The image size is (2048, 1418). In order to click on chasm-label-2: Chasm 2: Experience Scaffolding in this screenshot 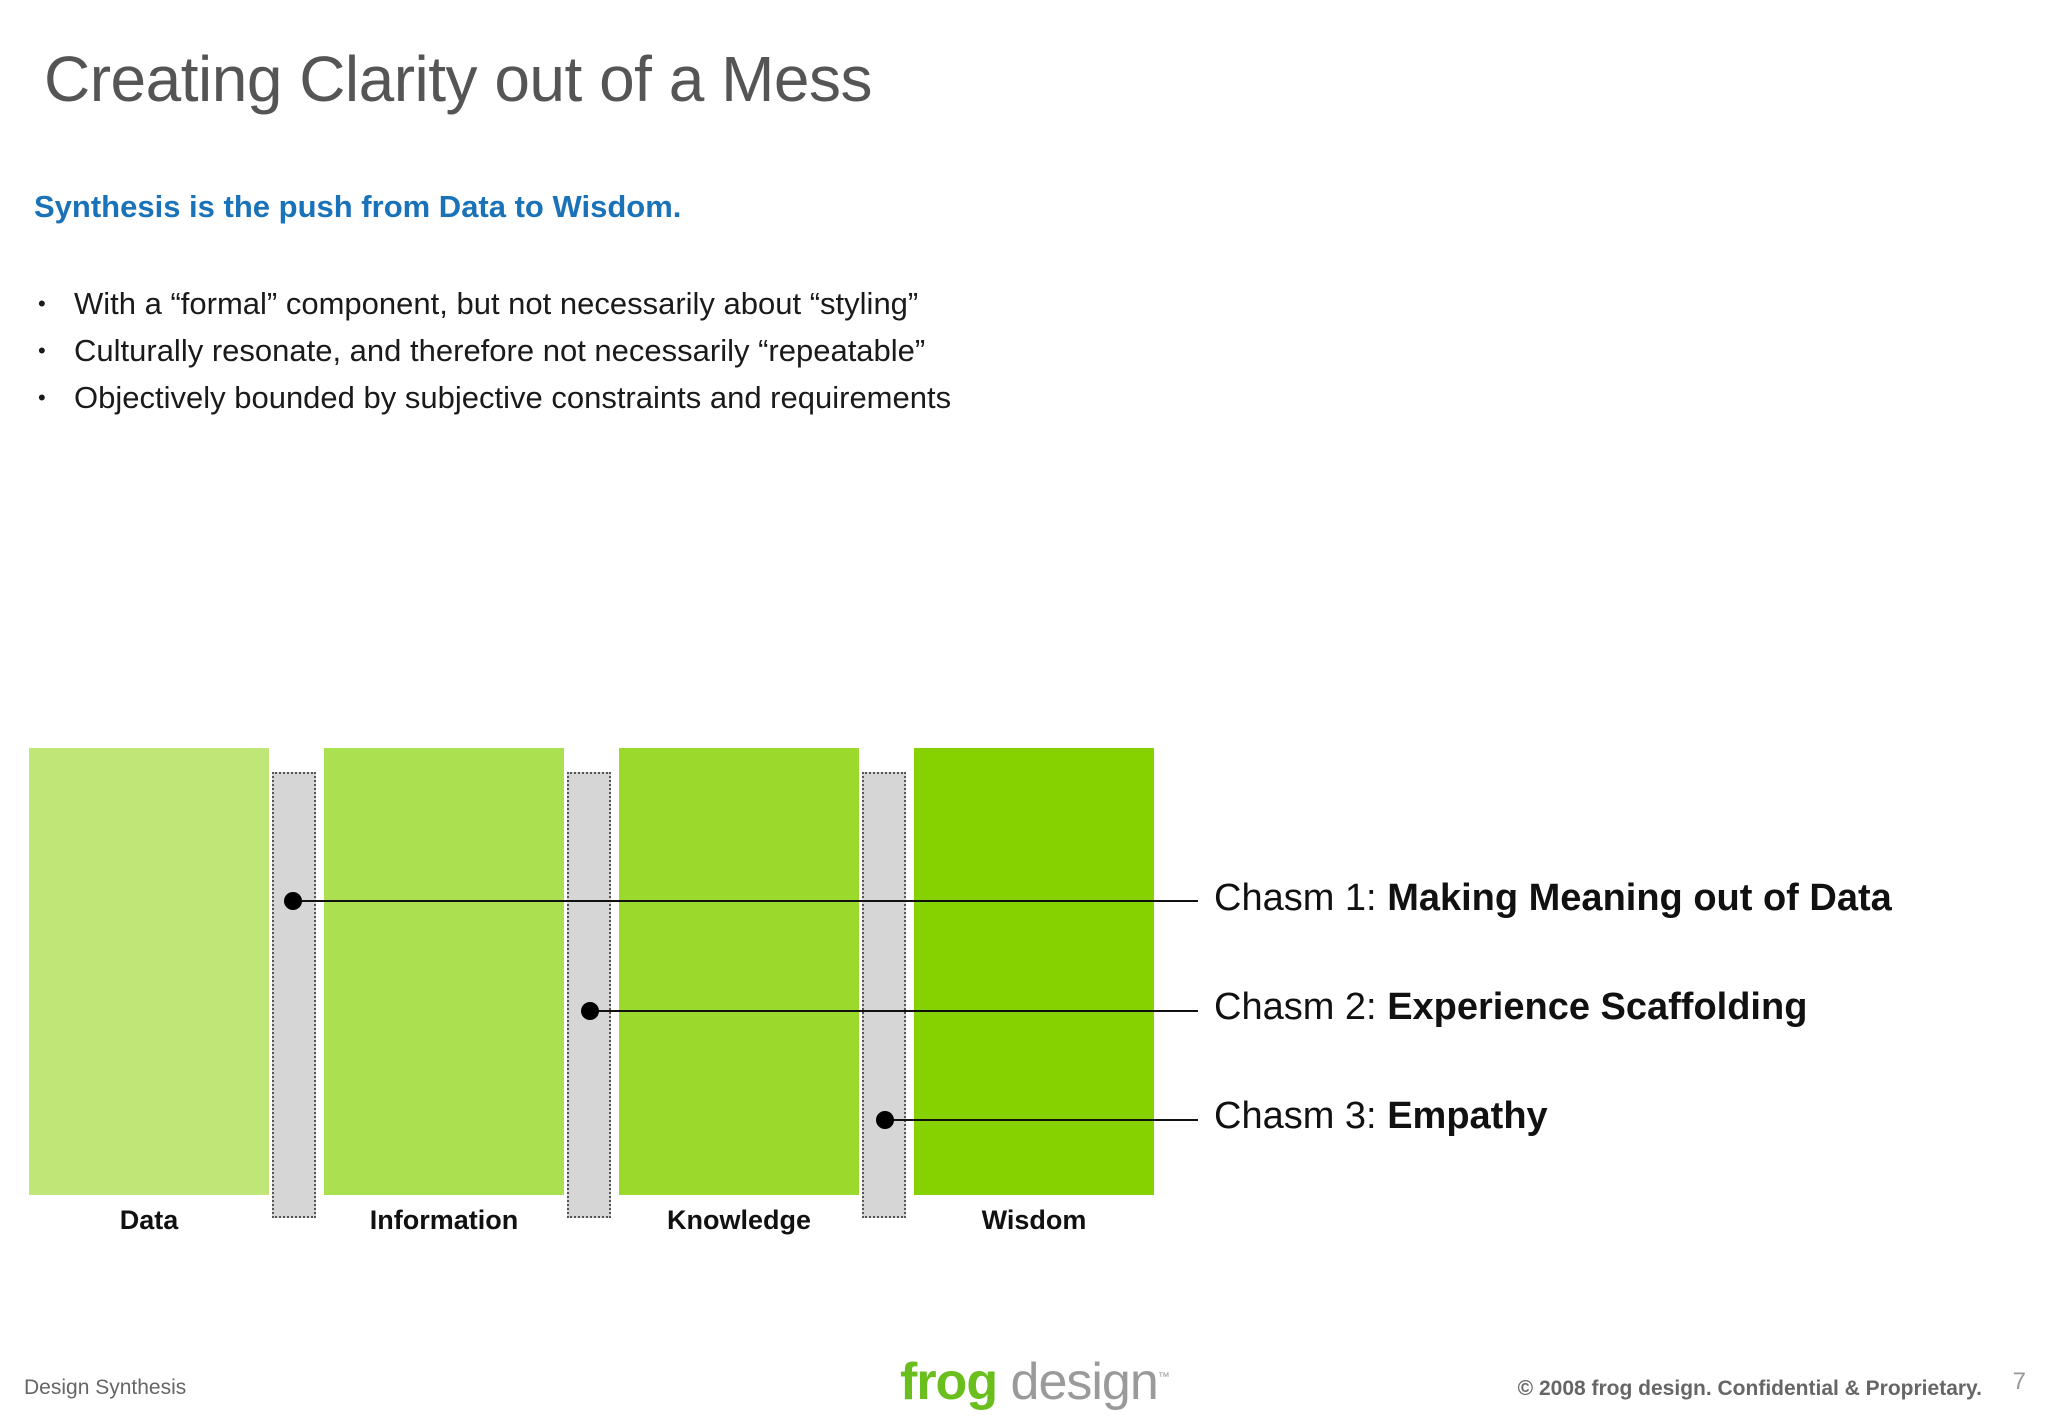, I will do `click(1510, 1007)`.